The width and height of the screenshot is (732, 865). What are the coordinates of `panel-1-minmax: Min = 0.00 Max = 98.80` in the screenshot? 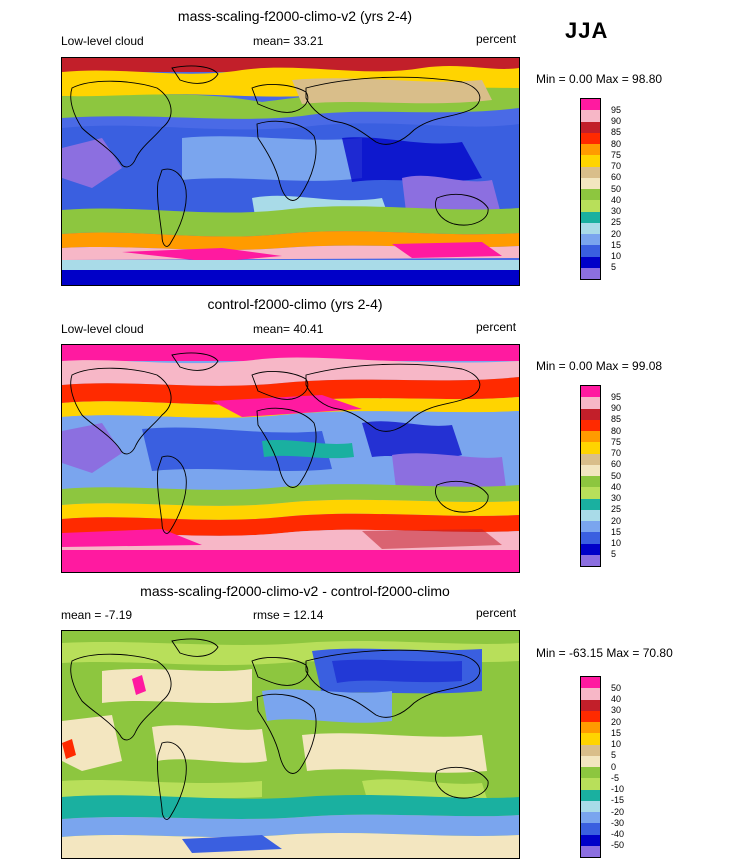 It's located at (599, 79).